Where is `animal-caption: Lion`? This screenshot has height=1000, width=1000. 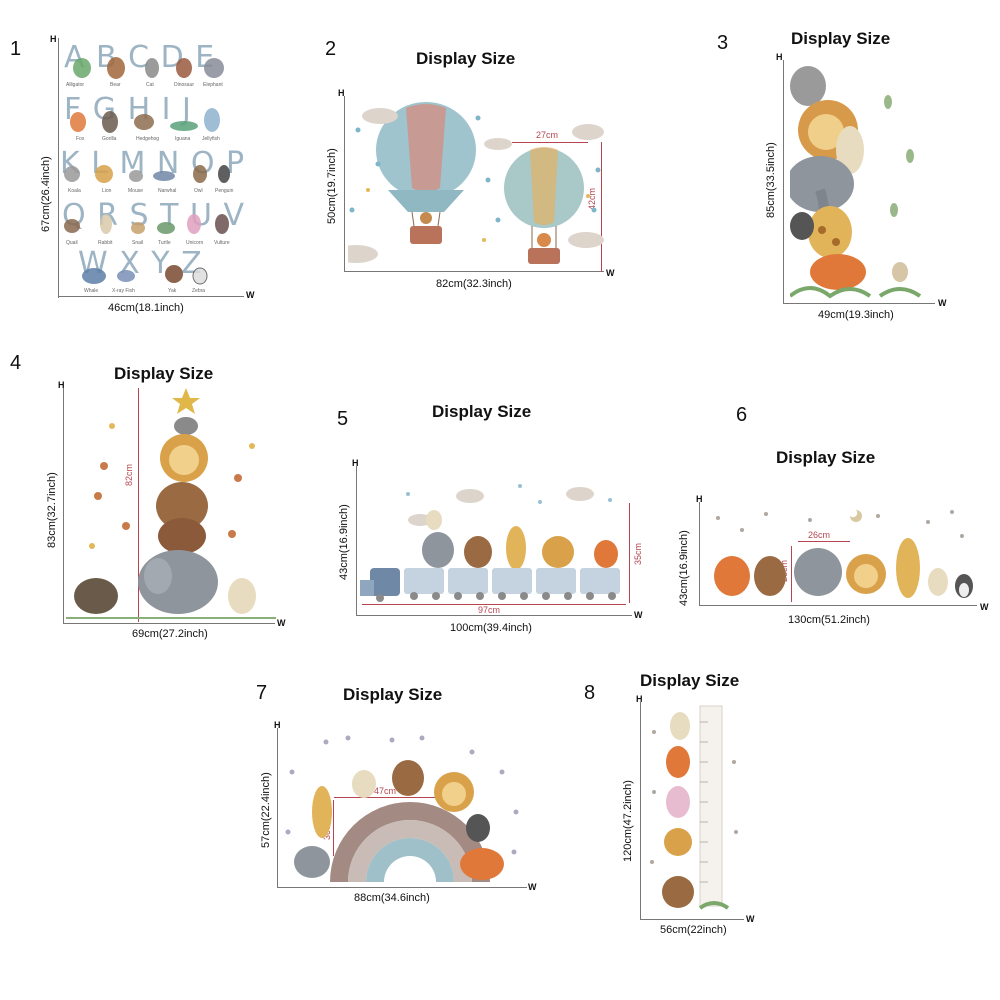
animal-caption: Lion is located at coordinates (107, 191).